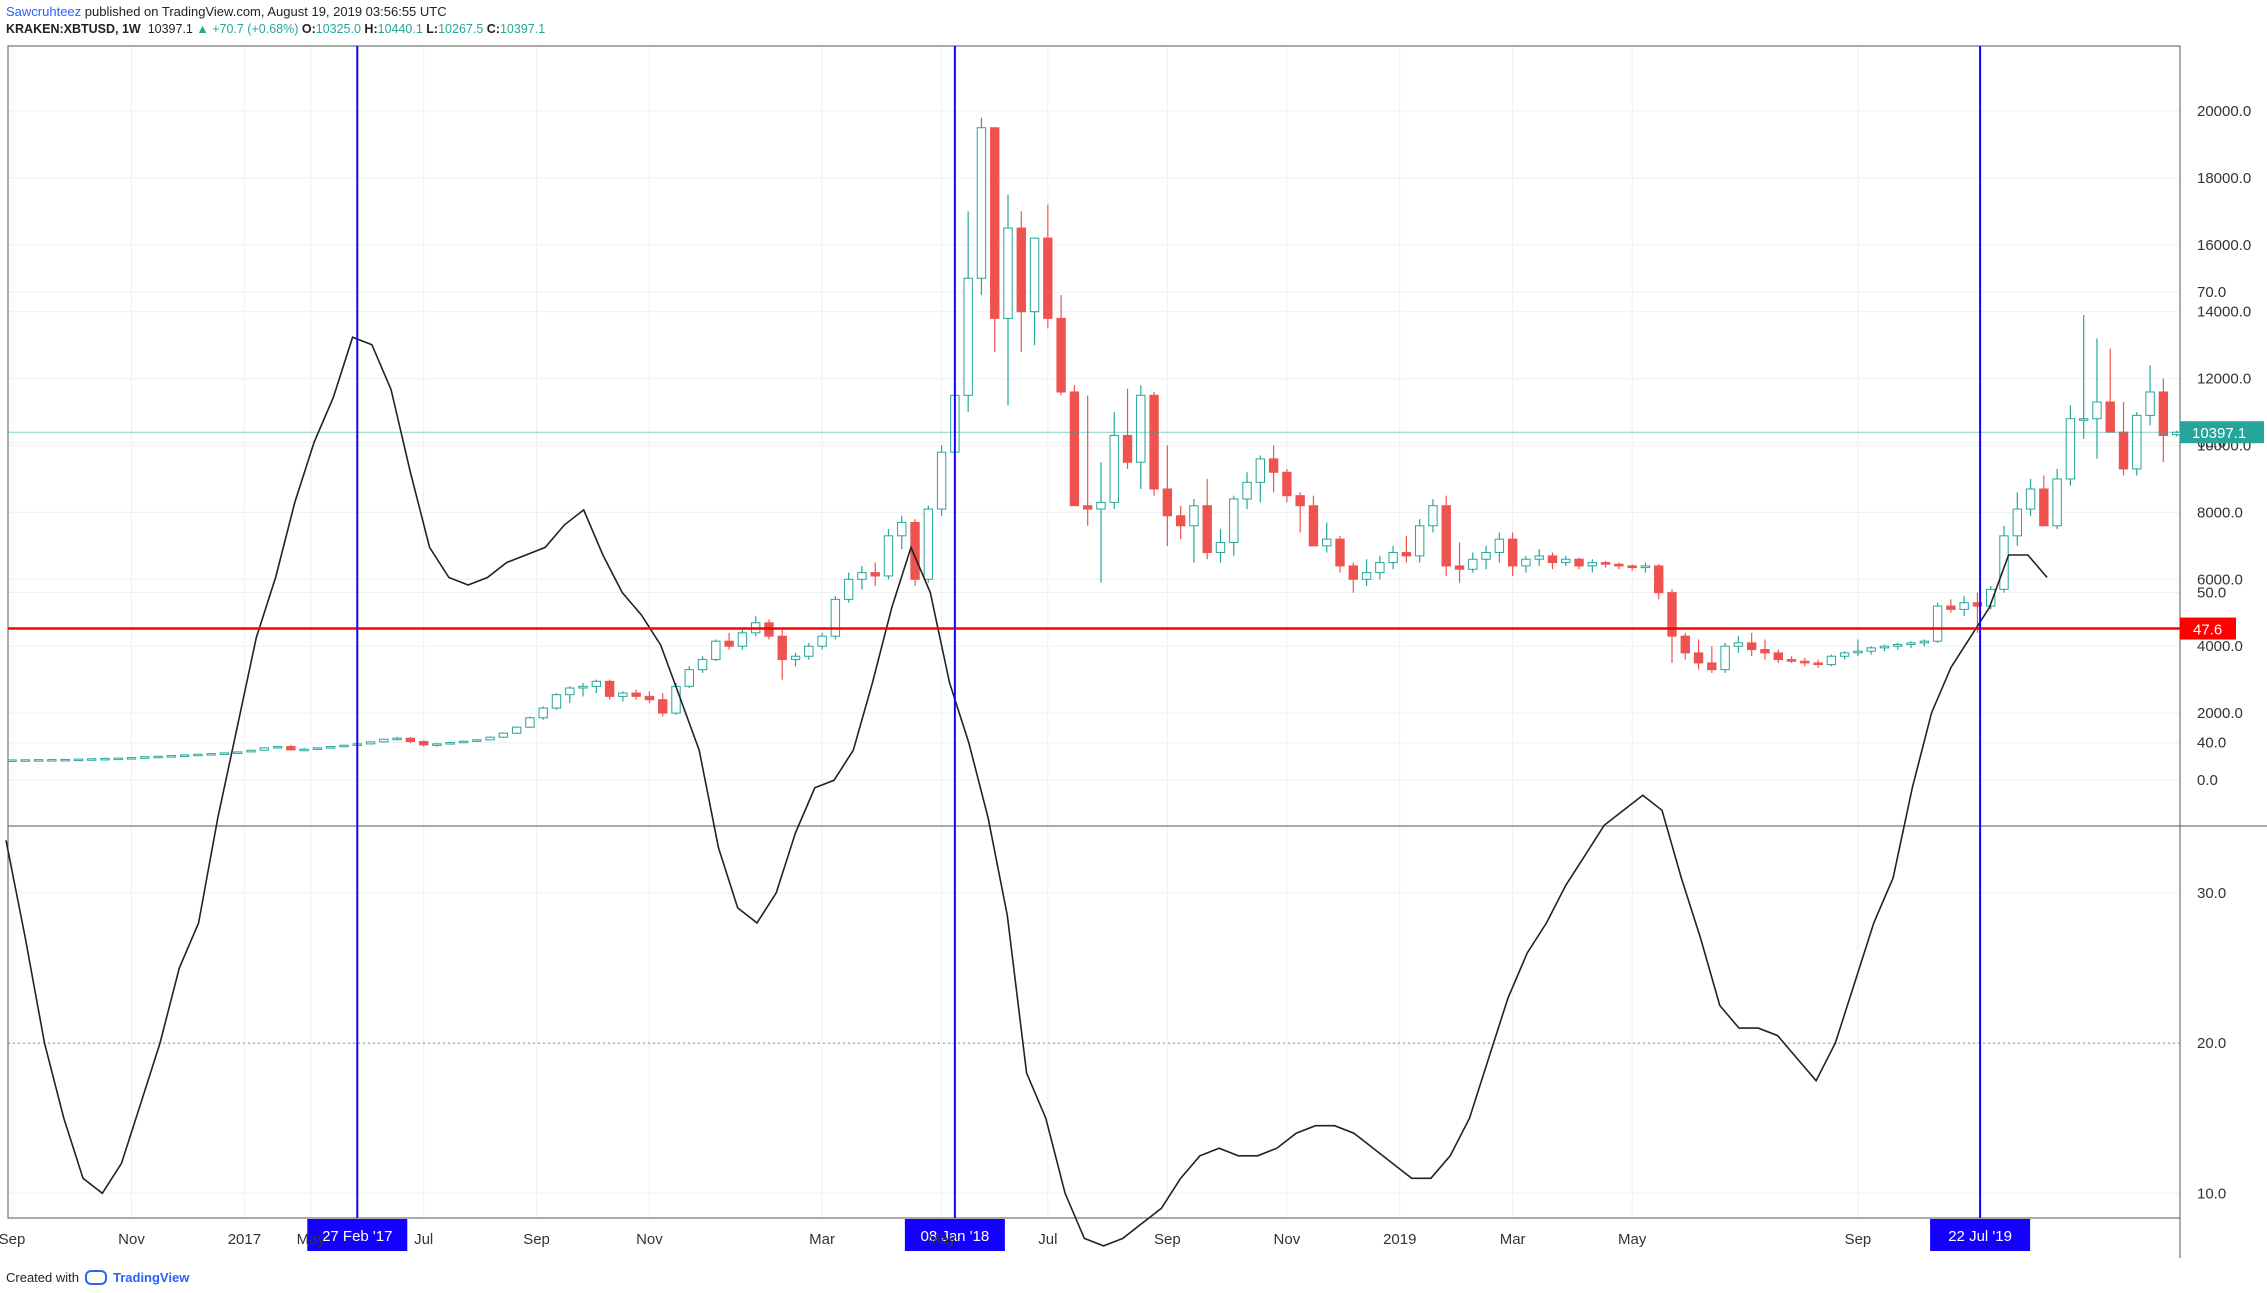 This screenshot has width=2267, height=1293. Describe the element at coordinates (1399, 1239) in the screenshot. I see `time-tick-label: 2019` at that location.